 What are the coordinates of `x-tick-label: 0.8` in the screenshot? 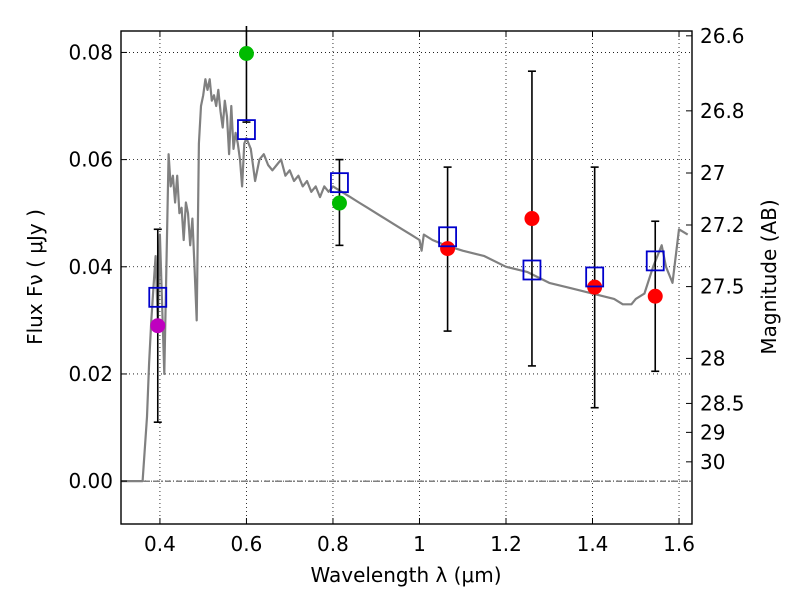 It's located at (333, 544).